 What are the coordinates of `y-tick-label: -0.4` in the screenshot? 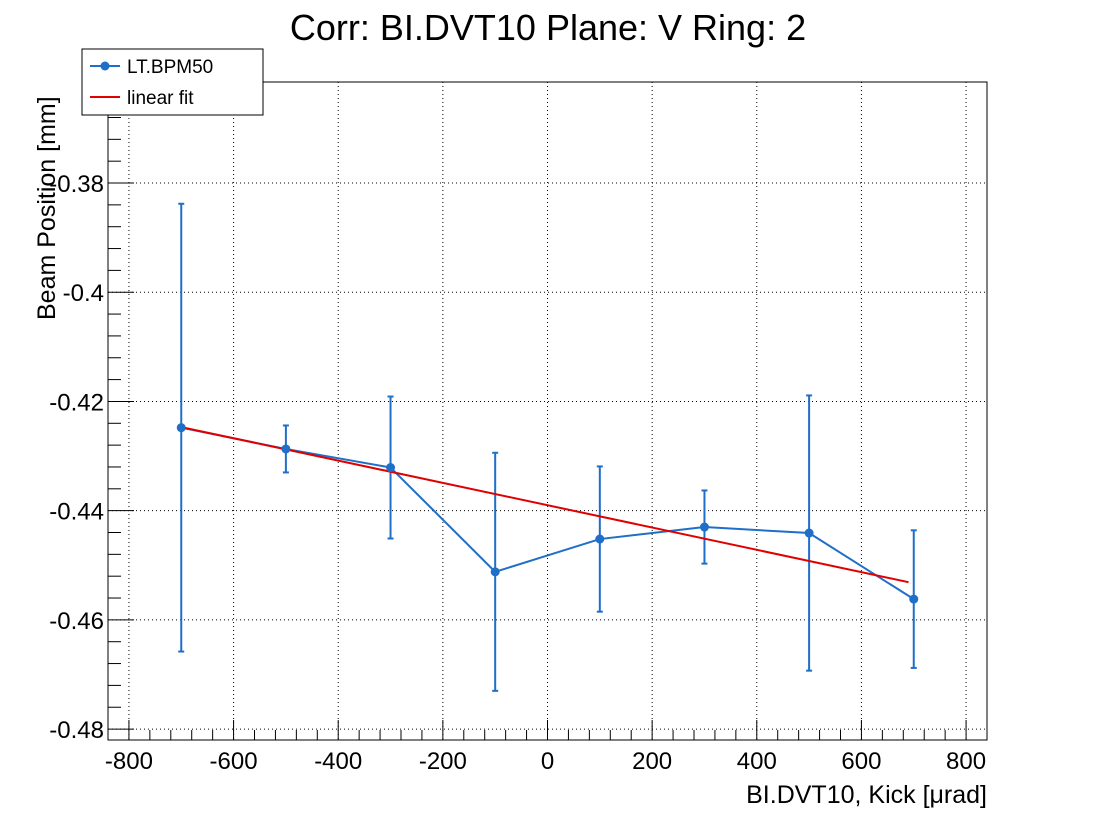 It's located at (83, 293).